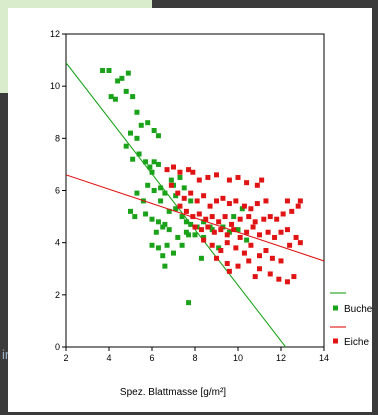 This screenshot has height=415, width=378. Describe the element at coordinates (324, 358) in the screenshot. I see `x-tick-label: 14` at that location.